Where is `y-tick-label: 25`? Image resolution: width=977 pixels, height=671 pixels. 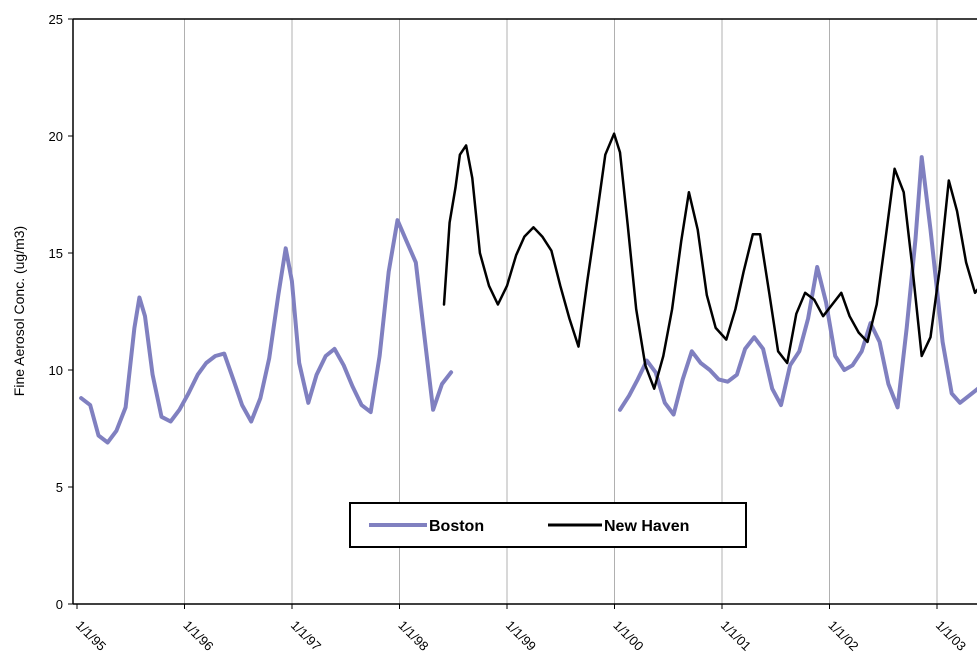
y-tick-label: 25 is located at coordinates (56, 19).